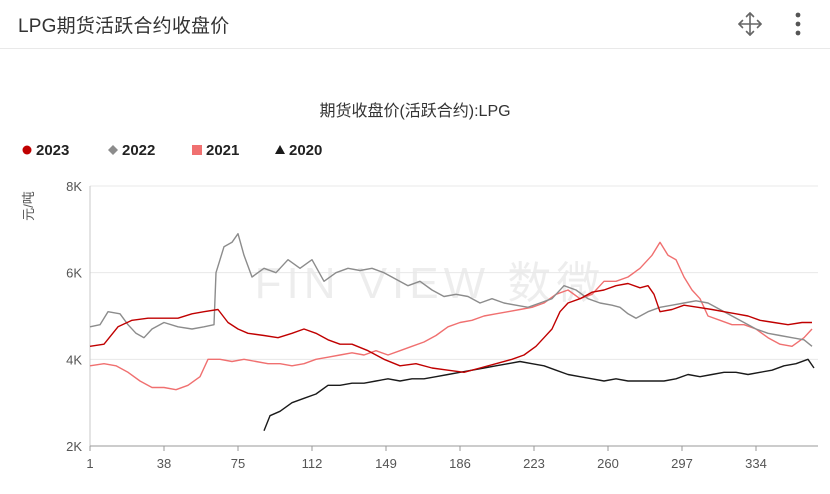 The height and width of the screenshot is (494, 830). I want to click on more-vertical-icon, so click(798, 24).